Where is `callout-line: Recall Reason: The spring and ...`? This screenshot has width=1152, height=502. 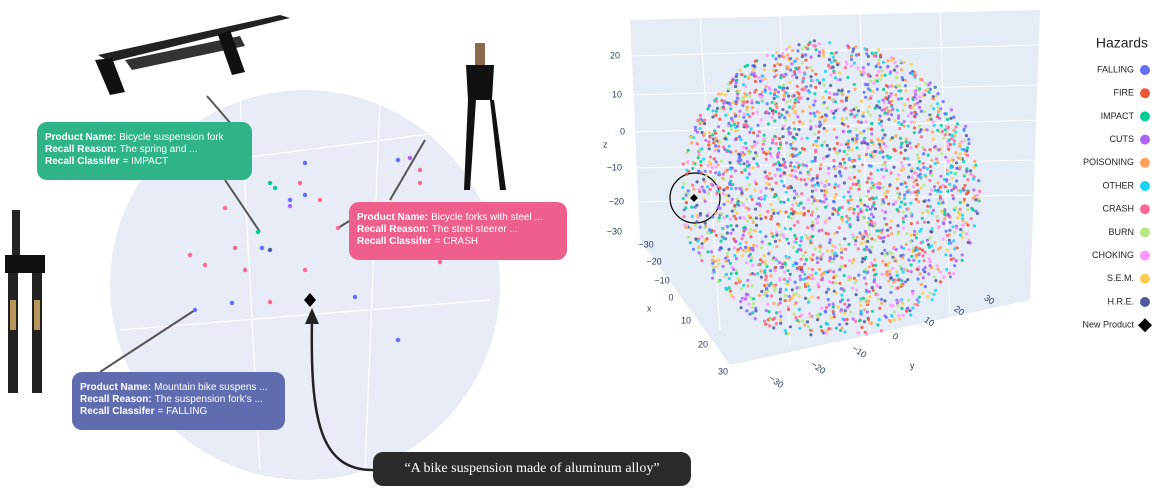
callout-line: Recall Reason: The spring and ... is located at coordinates (121, 149).